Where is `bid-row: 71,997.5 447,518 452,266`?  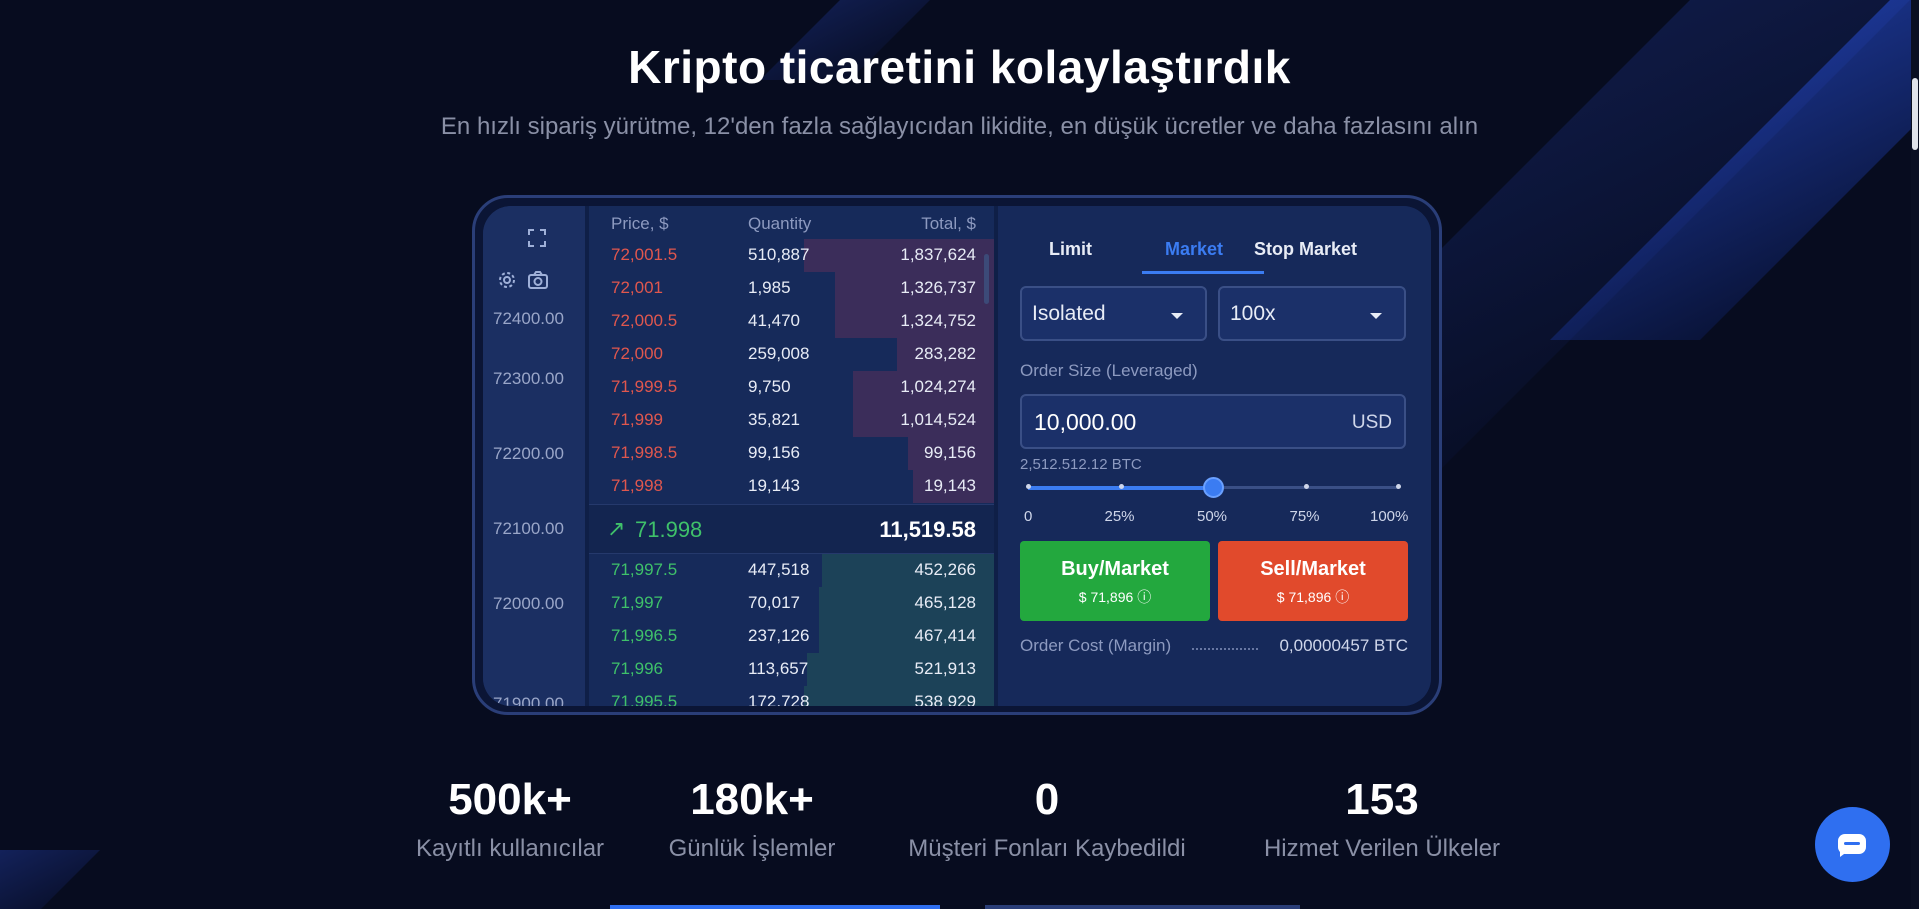 bid-row: 71,997.5 447,518 452,266 is located at coordinates (791, 570).